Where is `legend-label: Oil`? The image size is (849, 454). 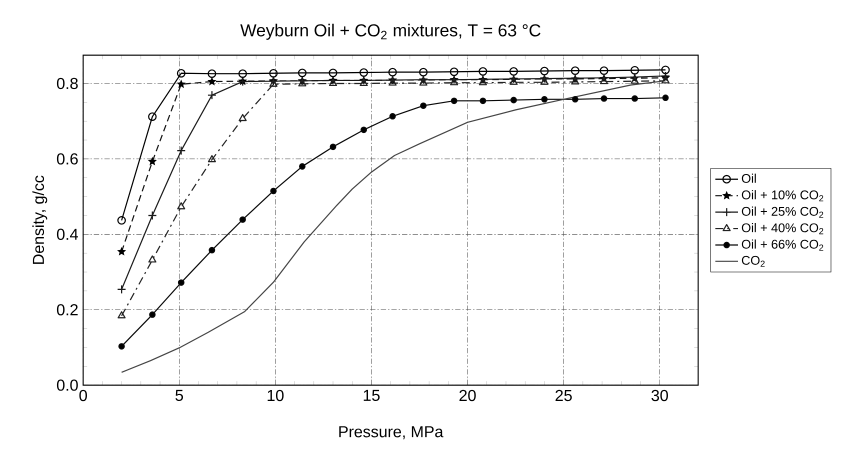
legend-label: Oil is located at coordinates (749, 178).